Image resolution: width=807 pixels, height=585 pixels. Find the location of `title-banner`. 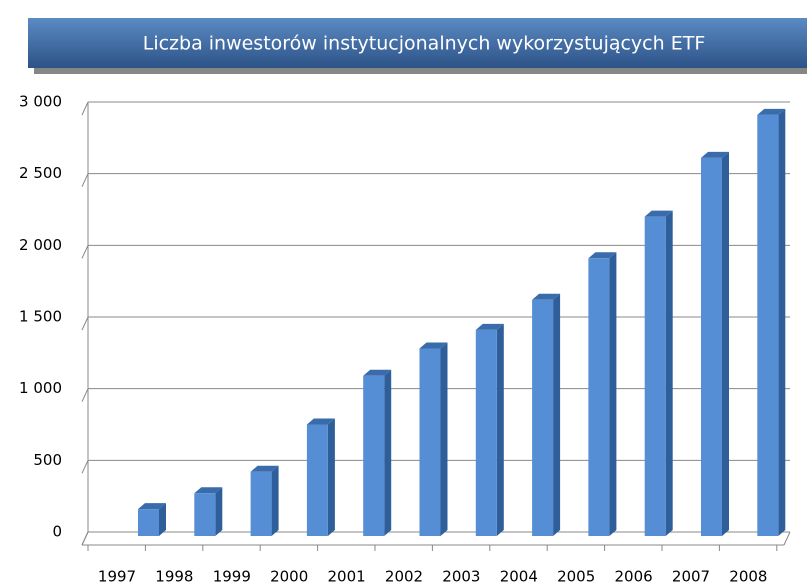

title-banner is located at coordinates (417, 43).